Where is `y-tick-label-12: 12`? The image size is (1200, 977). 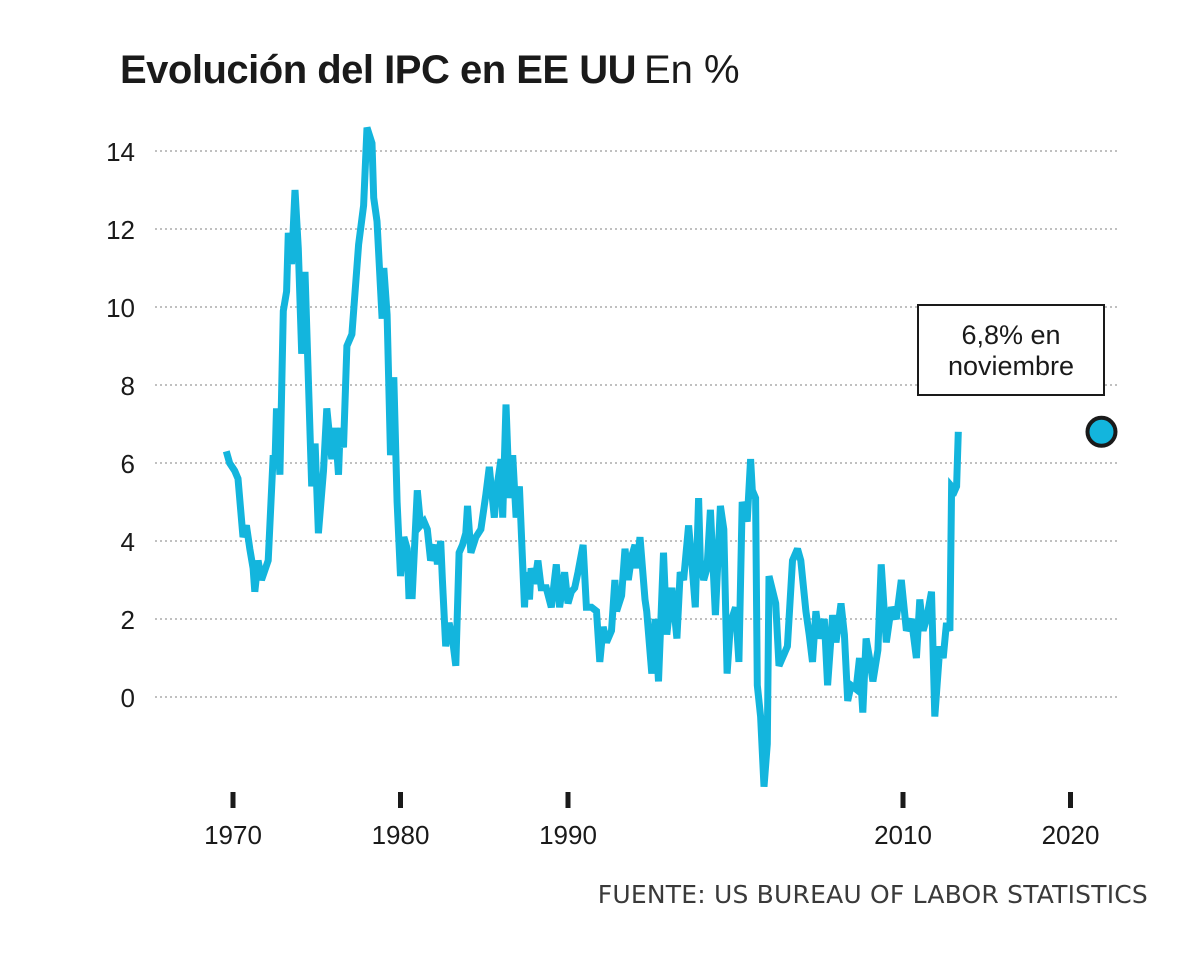
y-tick-label-12: 12 is located at coordinates (120, 230).